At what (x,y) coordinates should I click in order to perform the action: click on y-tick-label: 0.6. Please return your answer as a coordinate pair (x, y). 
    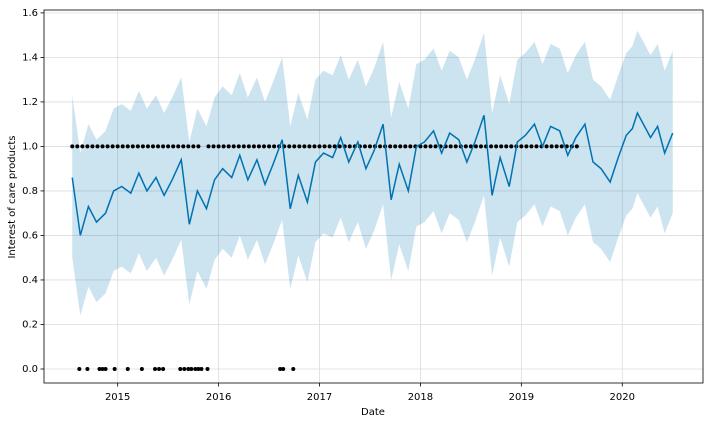
    Looking at the image, I should click on (30, 235).